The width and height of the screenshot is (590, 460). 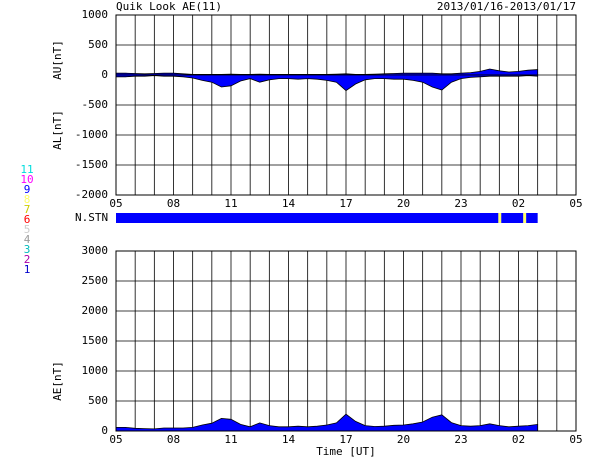 I want to click on y-tick-label: 2500, so click(x=95, y=280).